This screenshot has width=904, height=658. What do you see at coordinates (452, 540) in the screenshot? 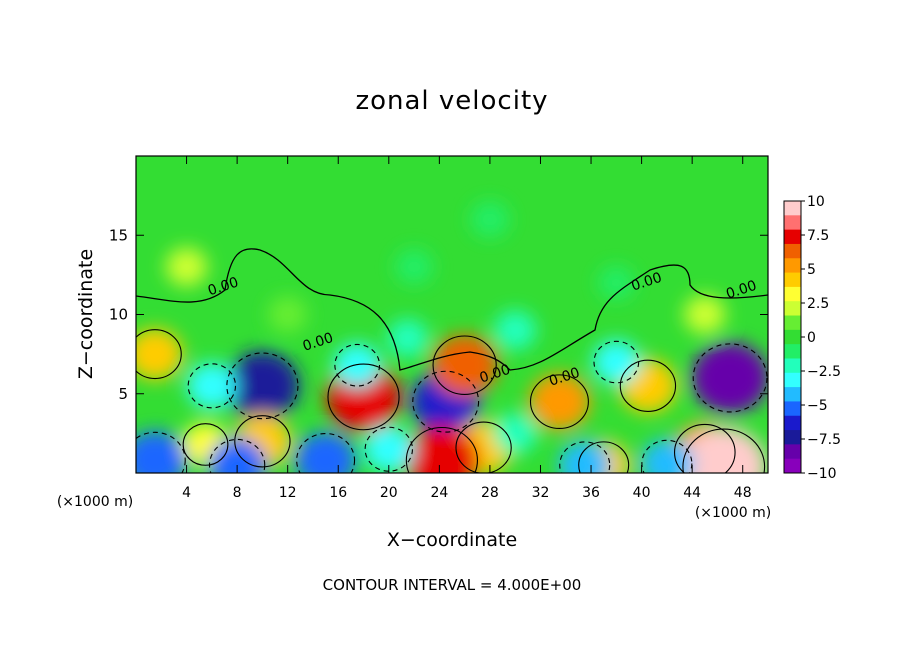
I see `x-axis-label: X−coordinate` at bounding box center [452, 540].